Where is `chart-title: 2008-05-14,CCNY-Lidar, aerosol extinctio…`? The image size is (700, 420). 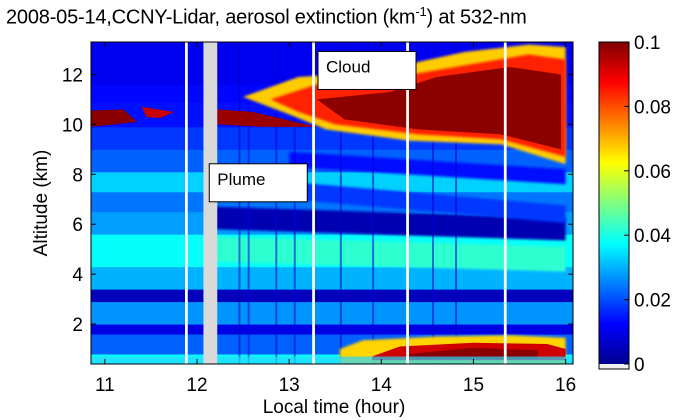 chart-title: 2008-05-14,CCNY-Lidar, aerosol extinctio… is located at coordinates (266, 17).